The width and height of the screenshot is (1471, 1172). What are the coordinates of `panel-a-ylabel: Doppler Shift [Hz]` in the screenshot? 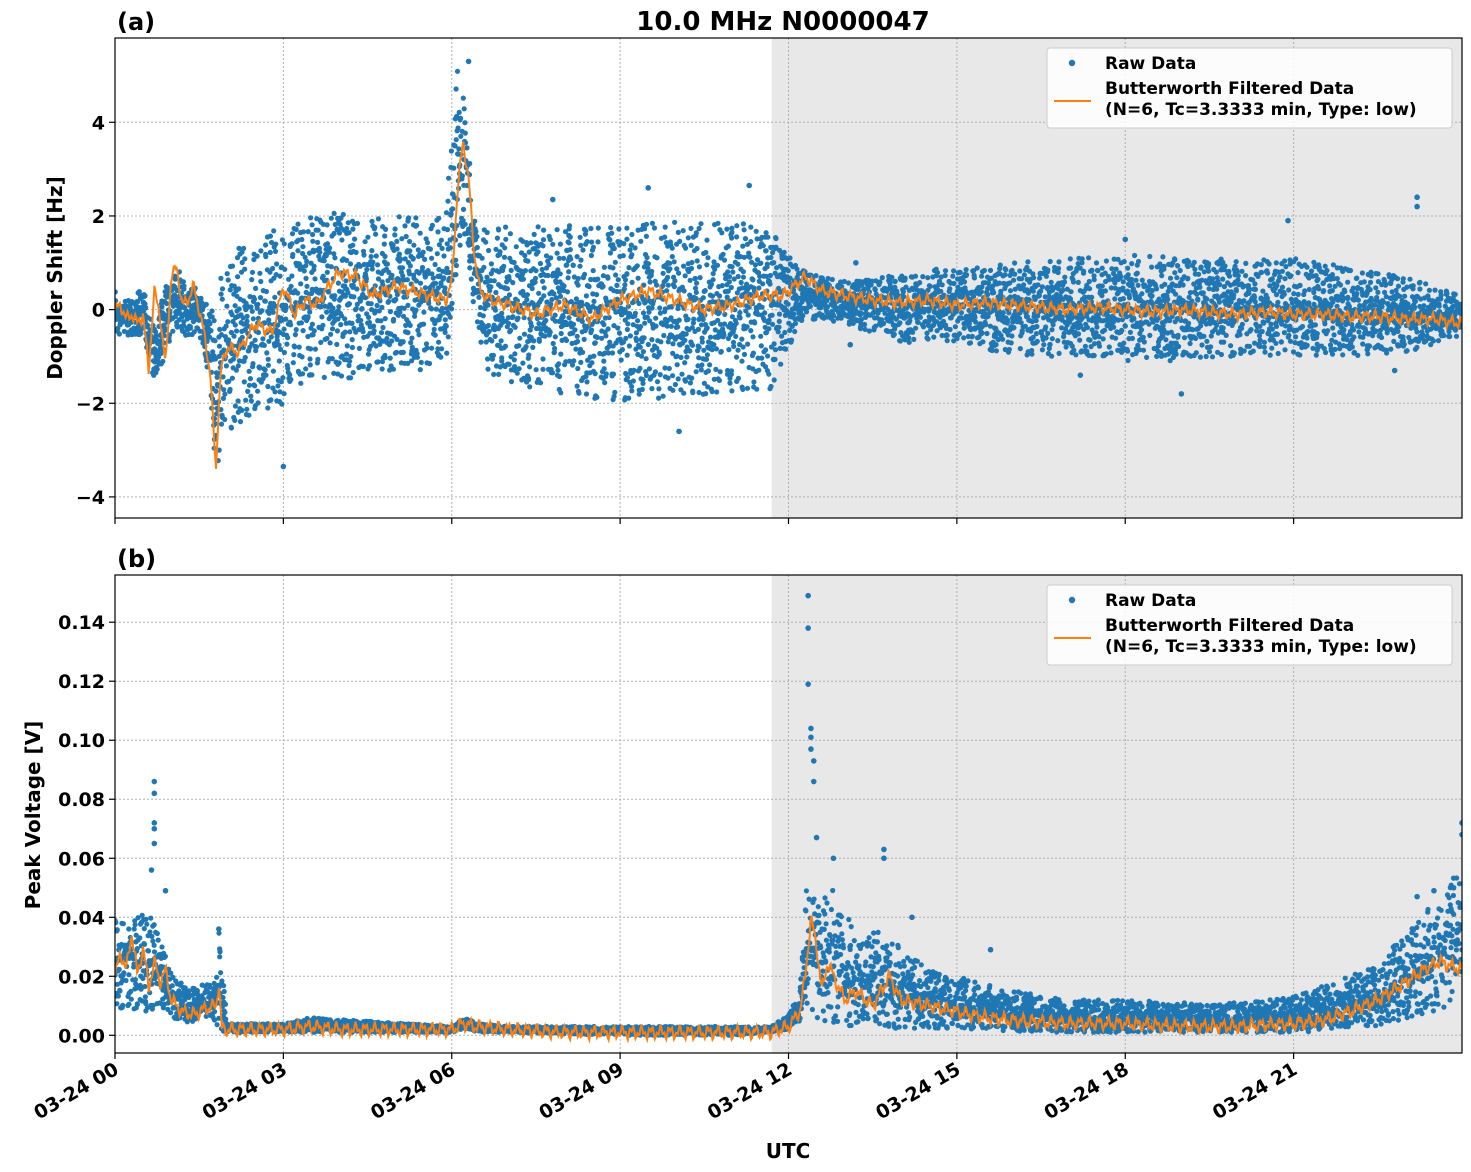 It's located at (55, 278).